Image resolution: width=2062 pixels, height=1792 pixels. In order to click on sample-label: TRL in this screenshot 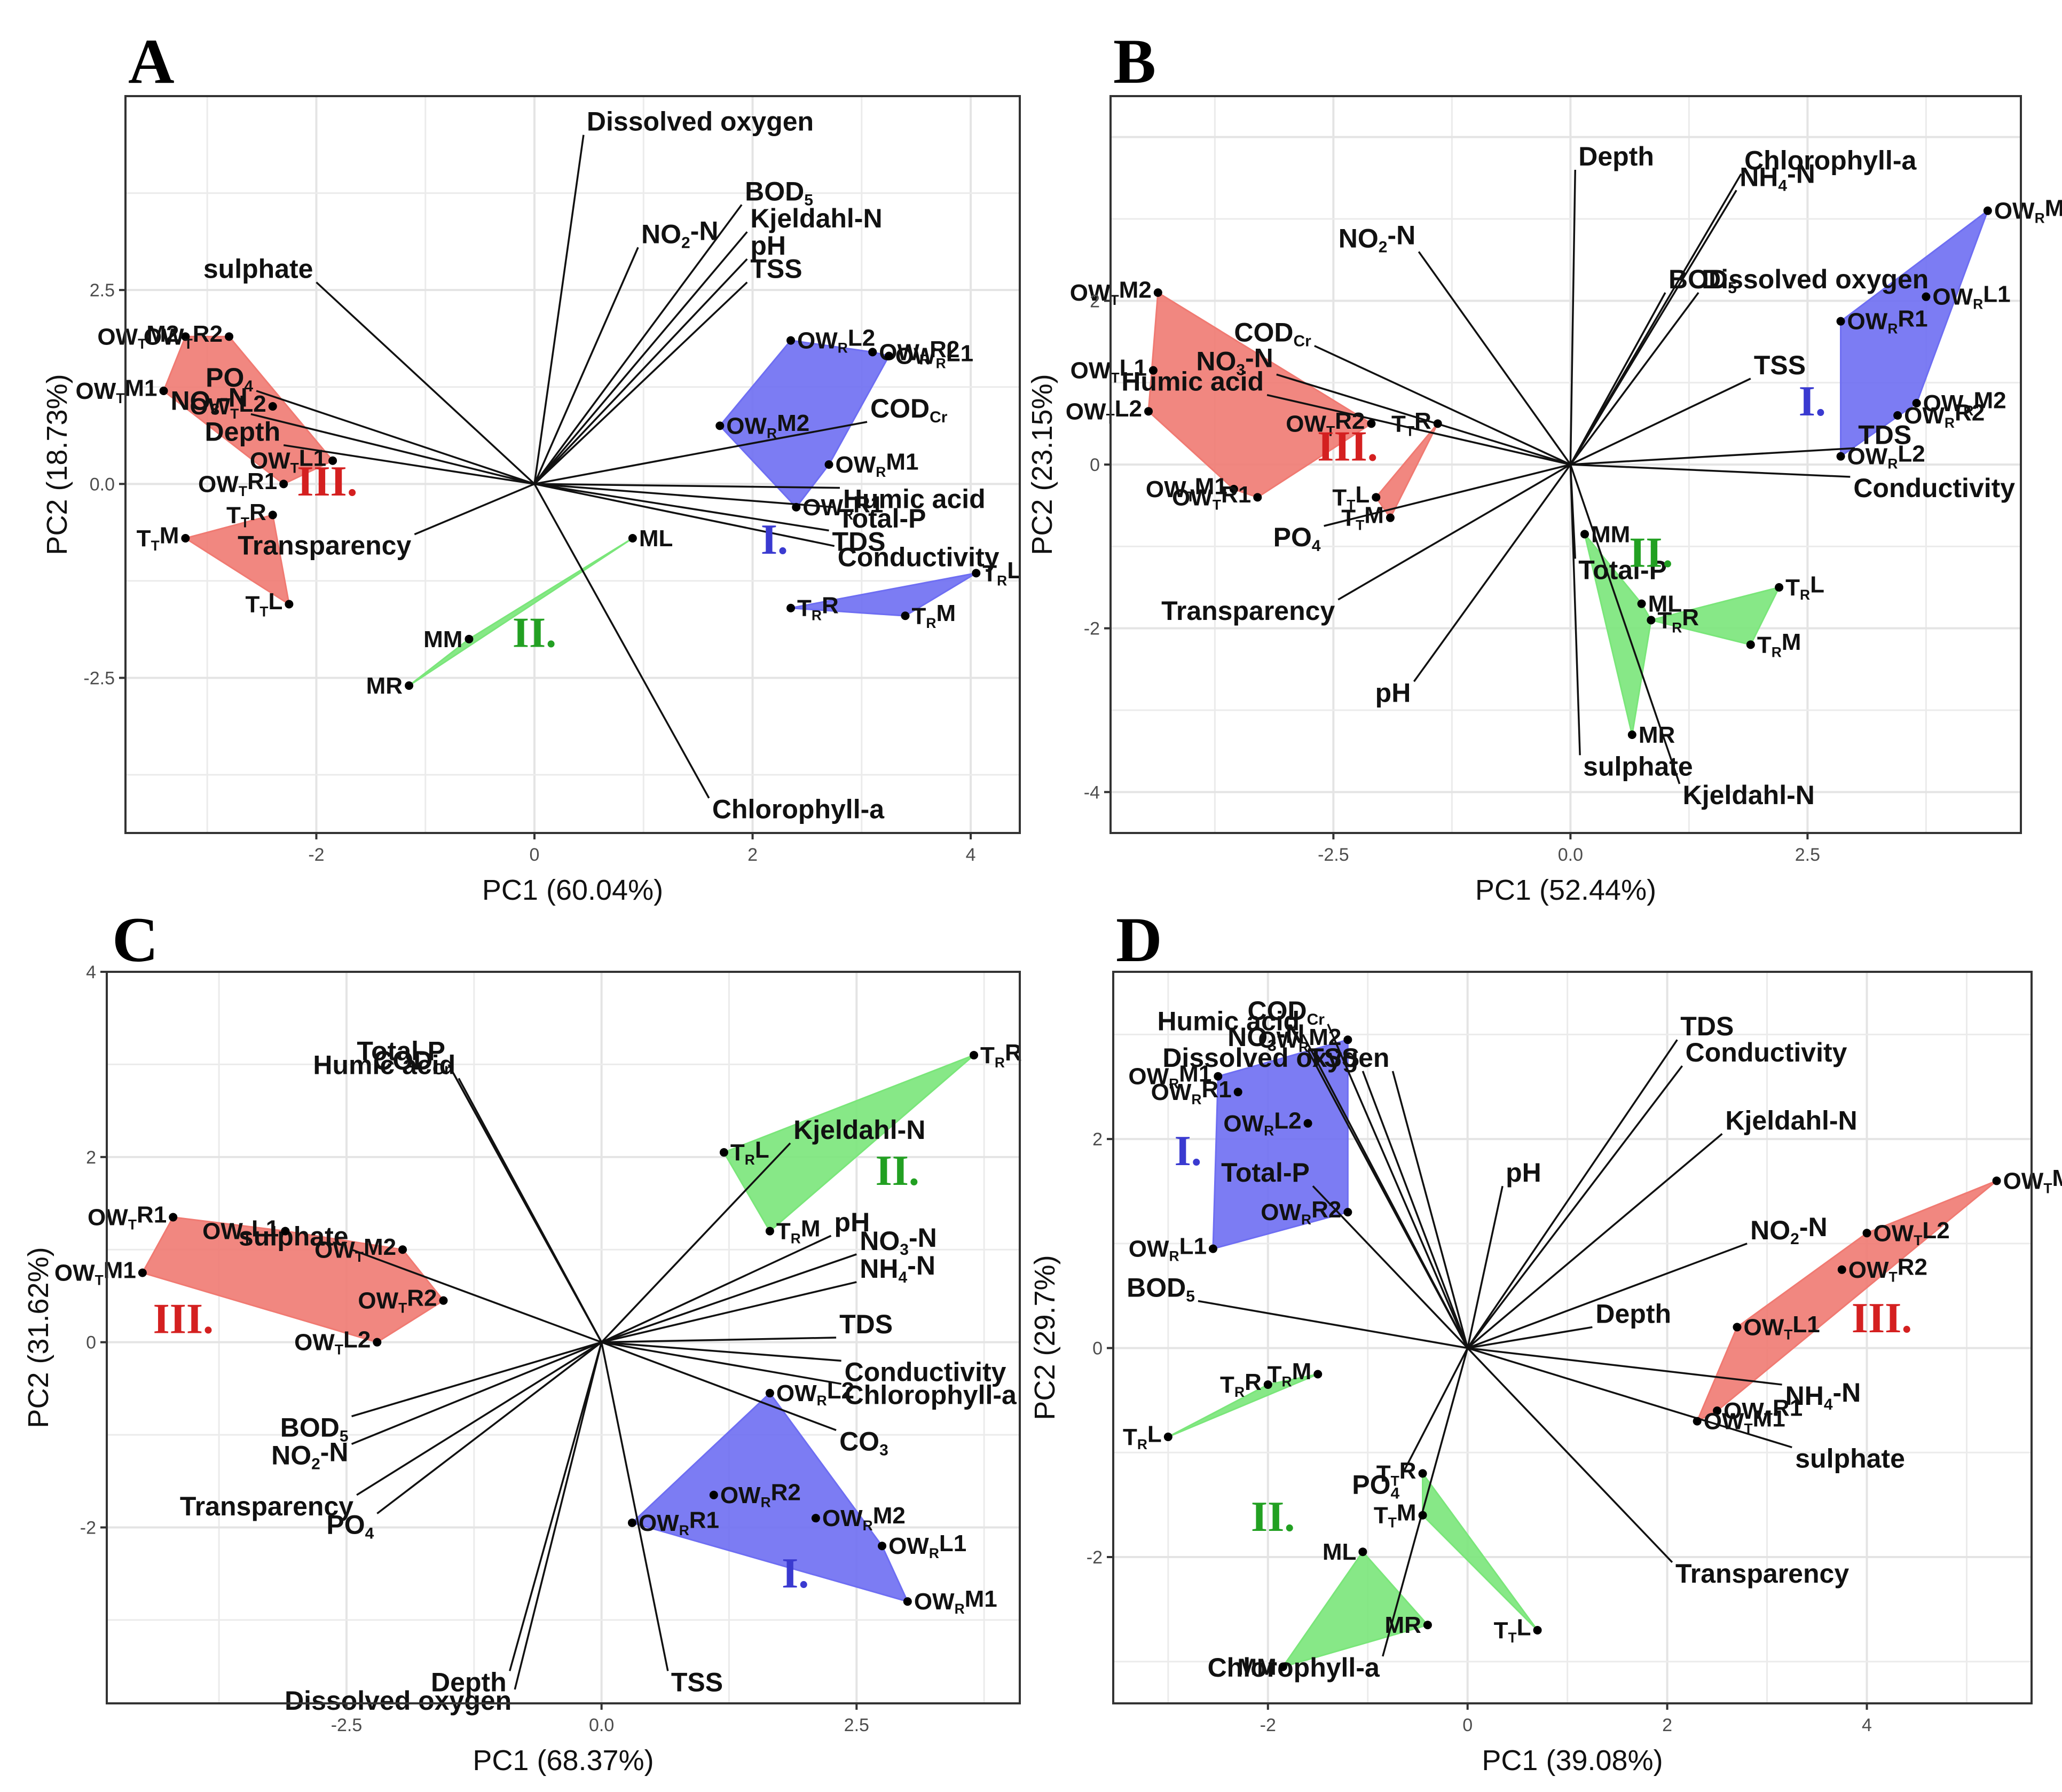, I will do `click(1142, 1436)`.